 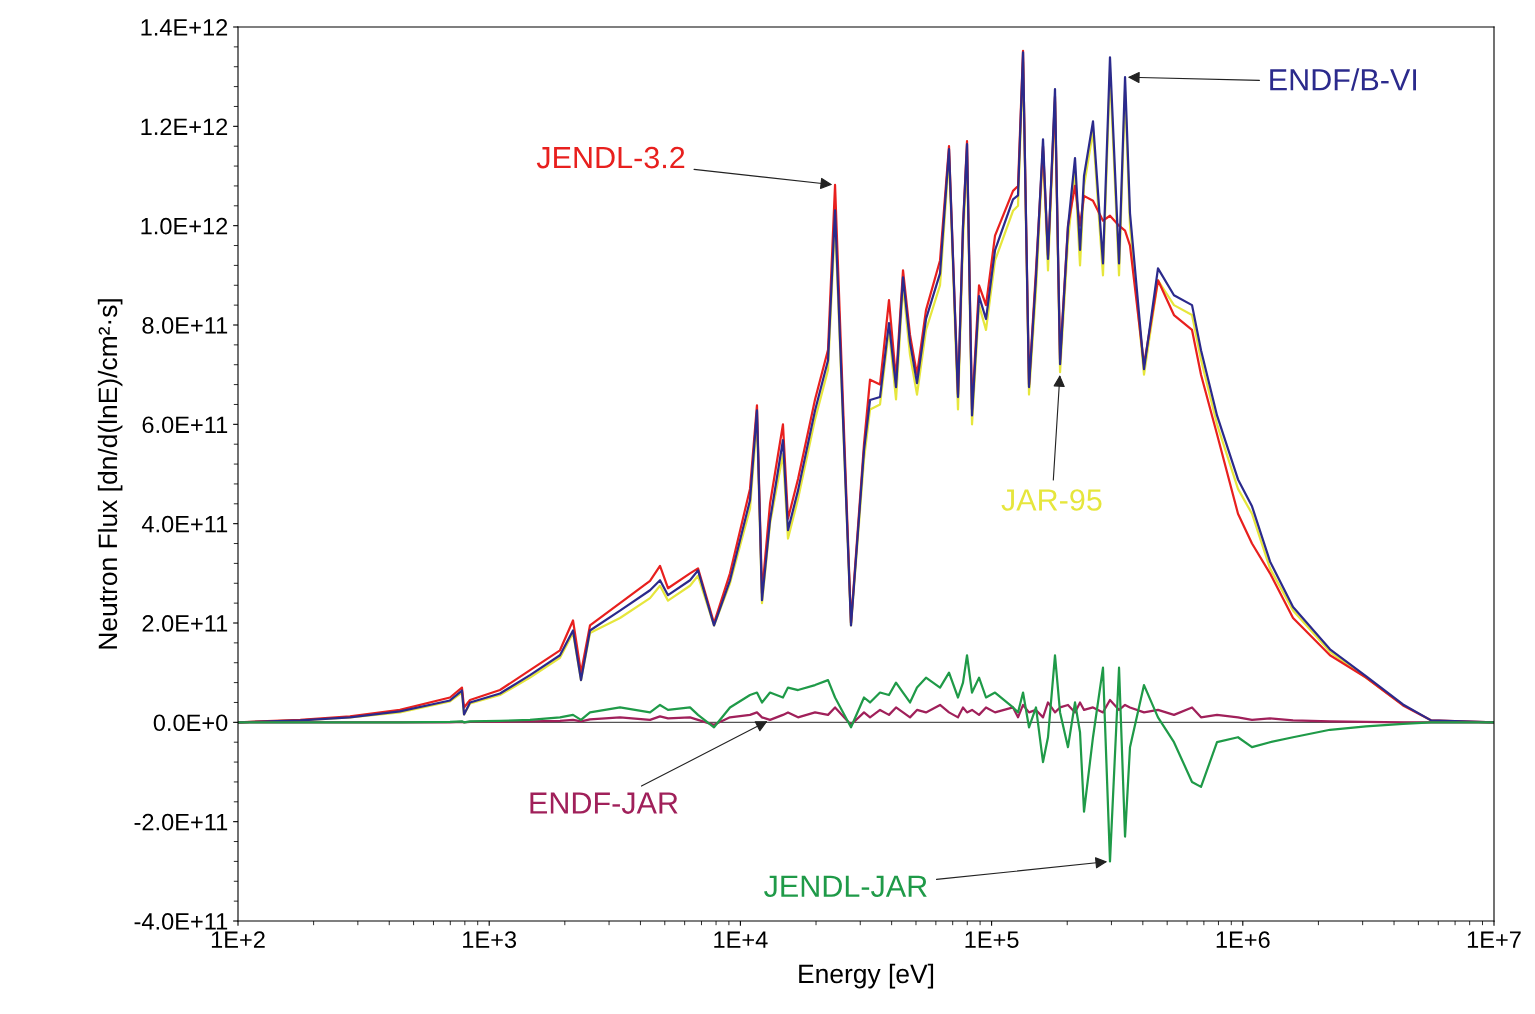 What do you see at coordinates (181, 921) in the screenshot?
I see `y-tick-label: -4.0E+11` at bounding box center [181, 921].